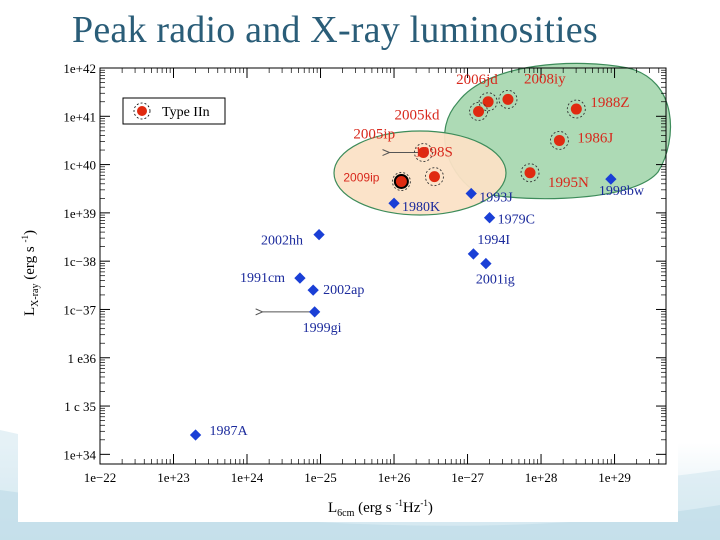 Image resolution: width=720 pixels, height=540 pixels. Describe the element at coordinates (186, 112) in the screenshot. I see `legend-label: Type IIn` at that location.